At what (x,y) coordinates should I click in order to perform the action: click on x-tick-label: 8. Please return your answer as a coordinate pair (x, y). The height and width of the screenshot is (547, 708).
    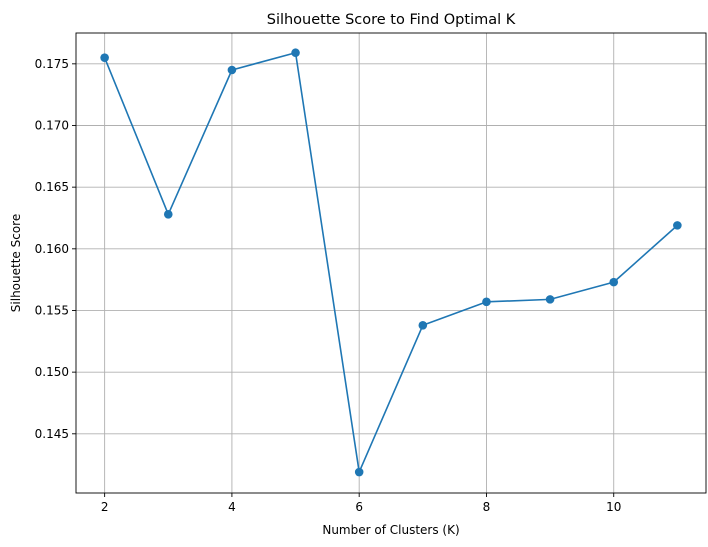
    Looking at the image, I should click on (487, 507).